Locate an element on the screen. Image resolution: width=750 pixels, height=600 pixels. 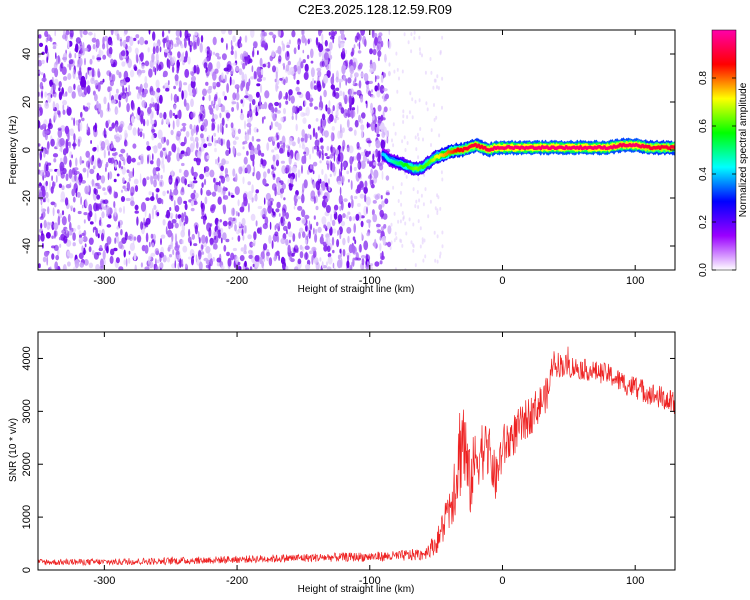
x-tick-label: -200 is located at coordinates (237, 281).